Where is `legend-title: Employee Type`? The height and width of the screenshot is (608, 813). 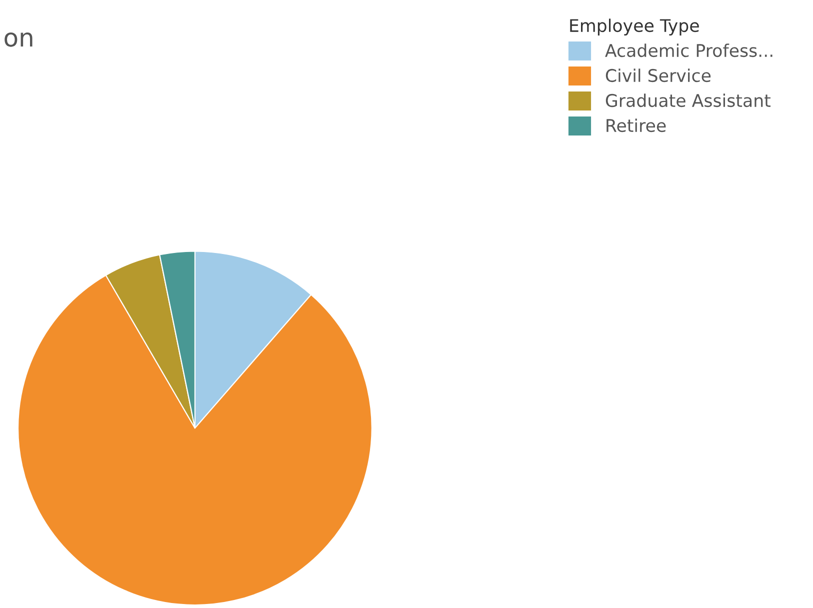 legend-title: Employee Type is located at coordinates (634, 27).